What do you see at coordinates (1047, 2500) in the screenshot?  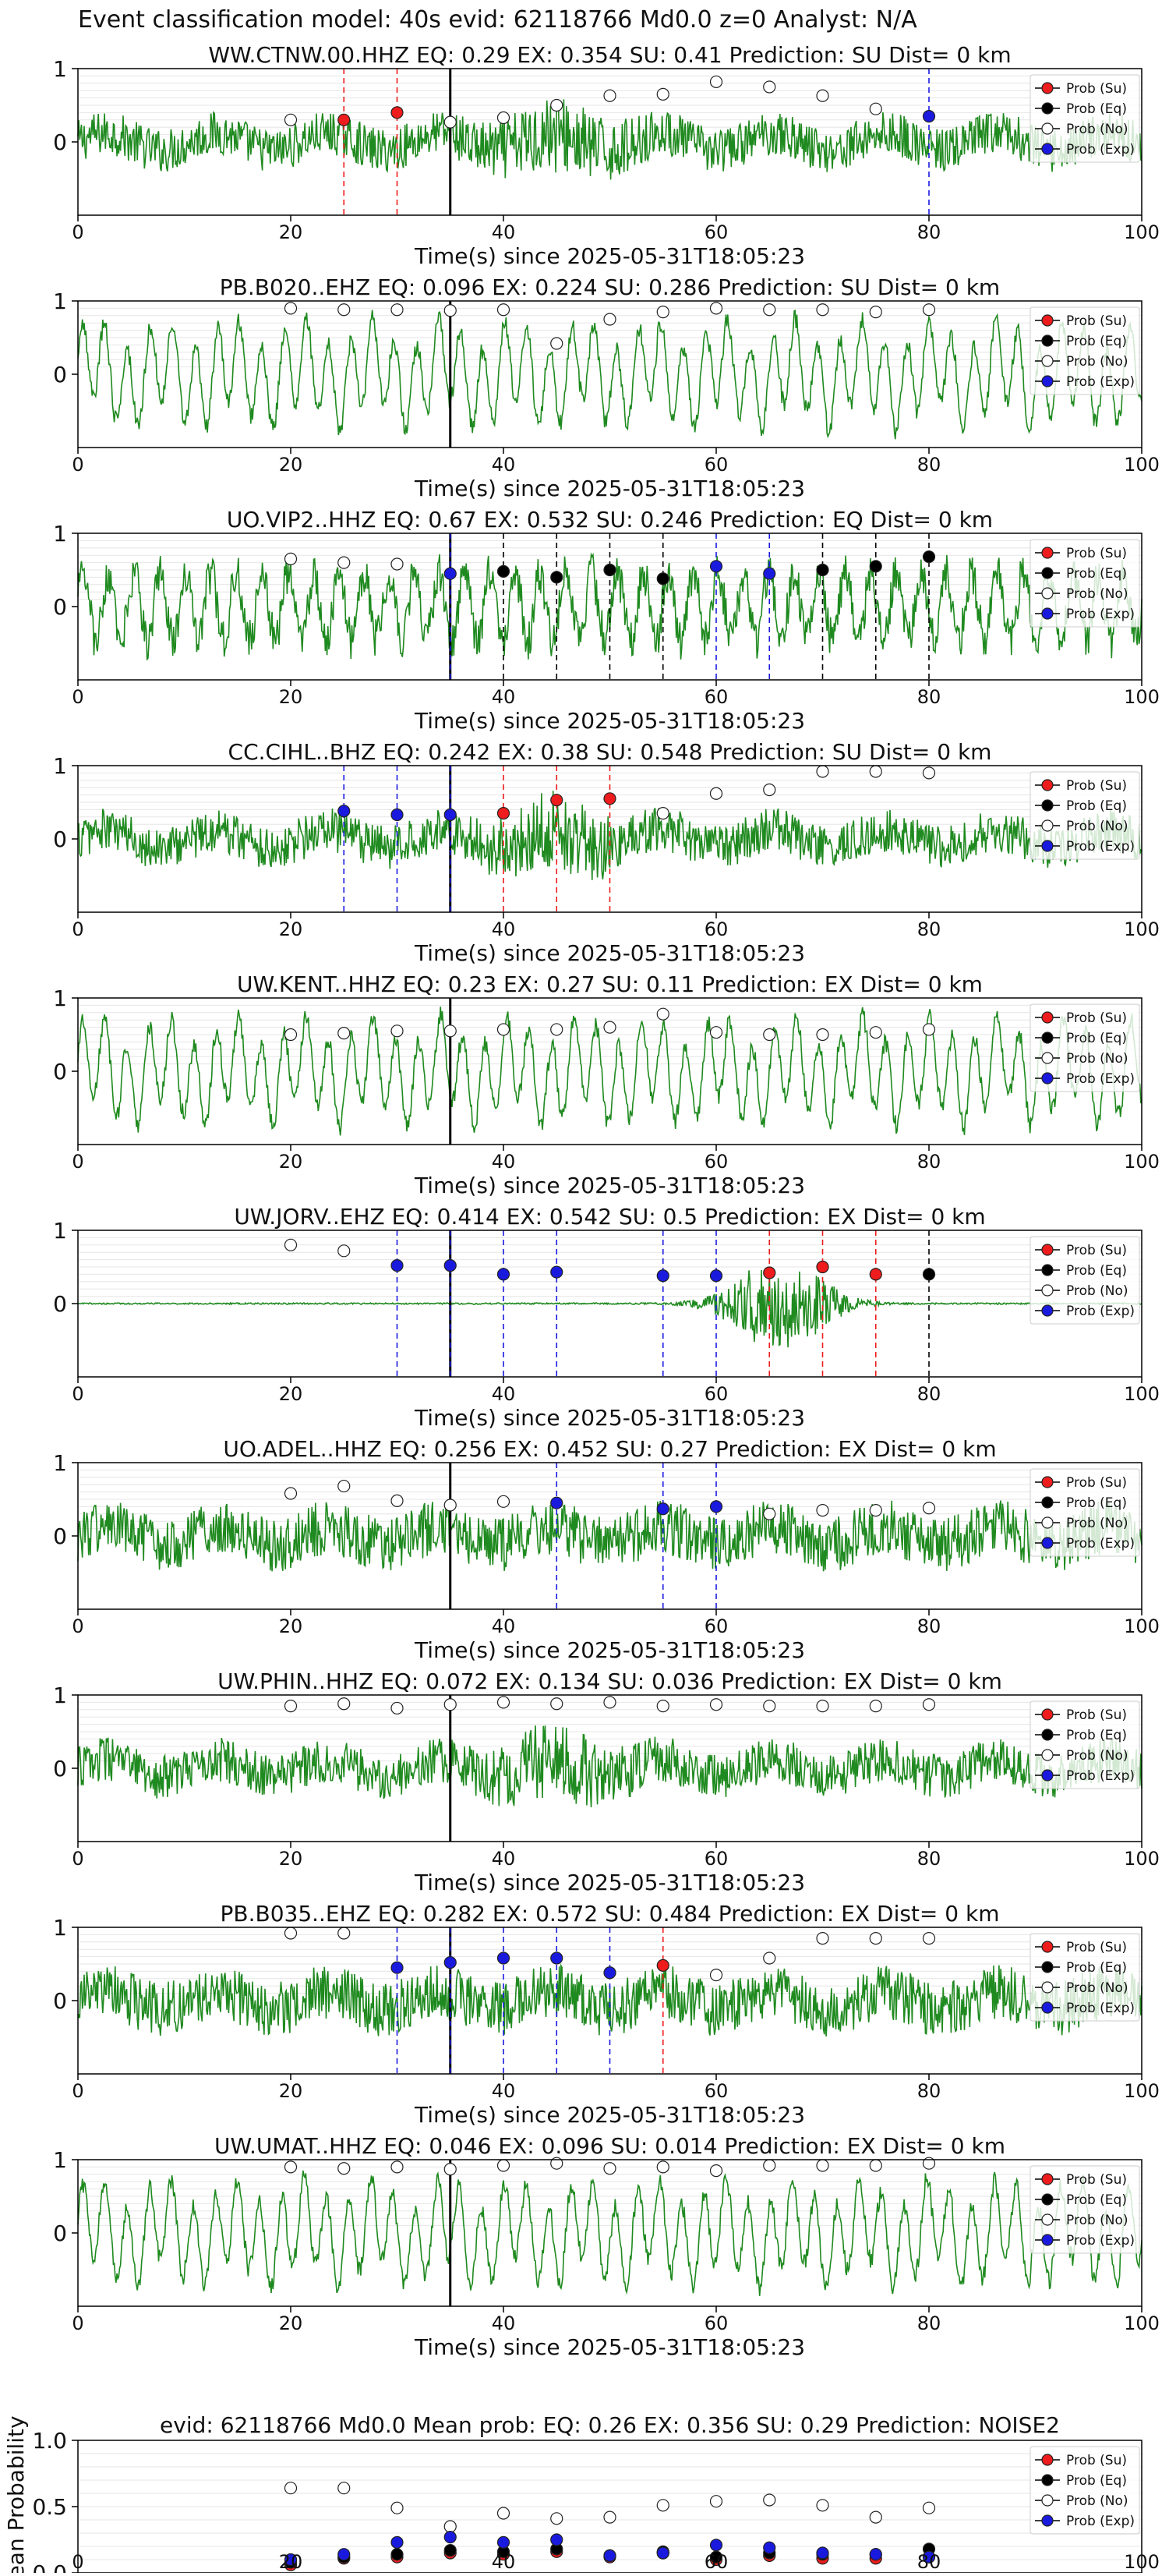 I see `panel-mean-legend-marker-no` at bounding box center [1047, 2500].